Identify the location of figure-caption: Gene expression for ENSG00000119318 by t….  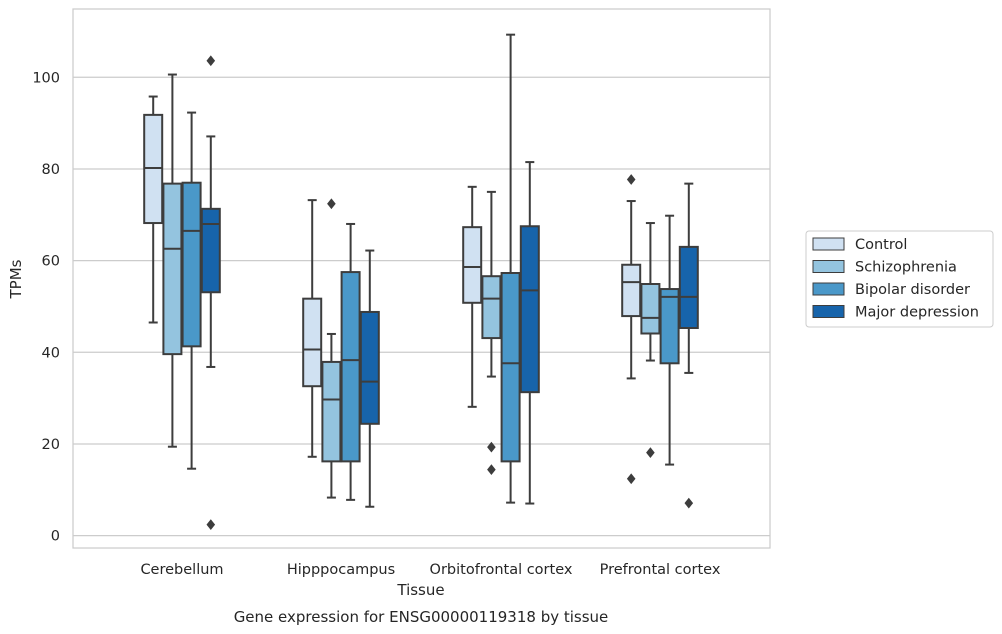
(421, 617).